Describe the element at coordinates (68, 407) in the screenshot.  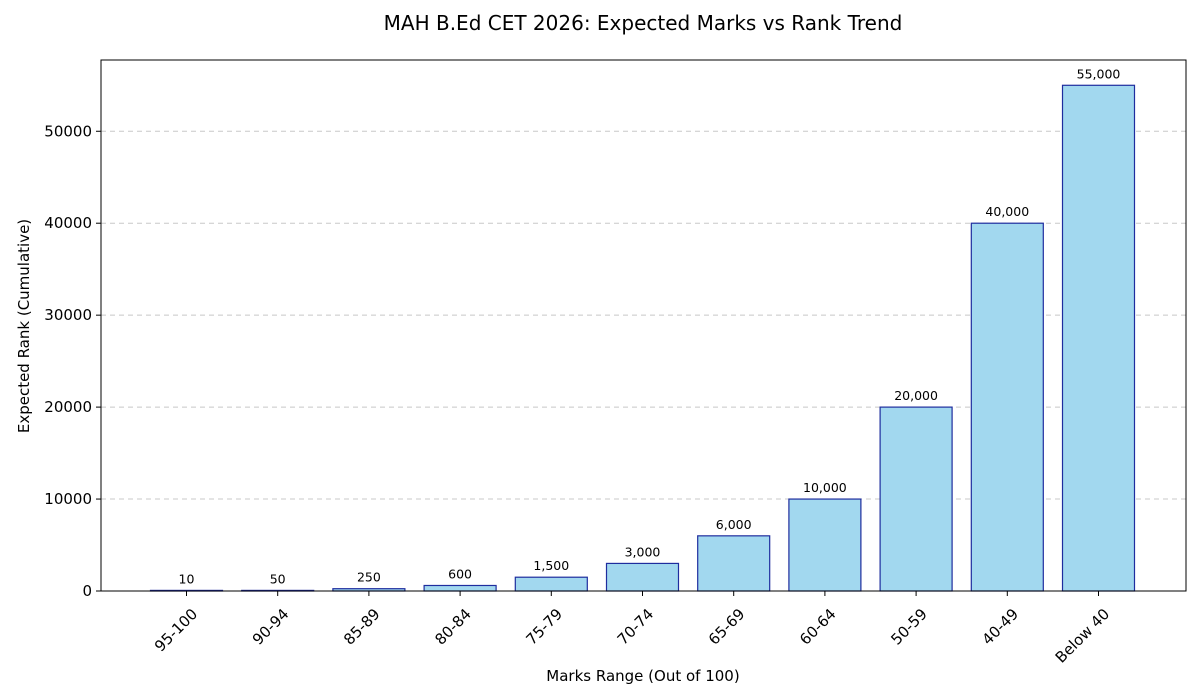
I see `y-tick-label: 20000` at that location.